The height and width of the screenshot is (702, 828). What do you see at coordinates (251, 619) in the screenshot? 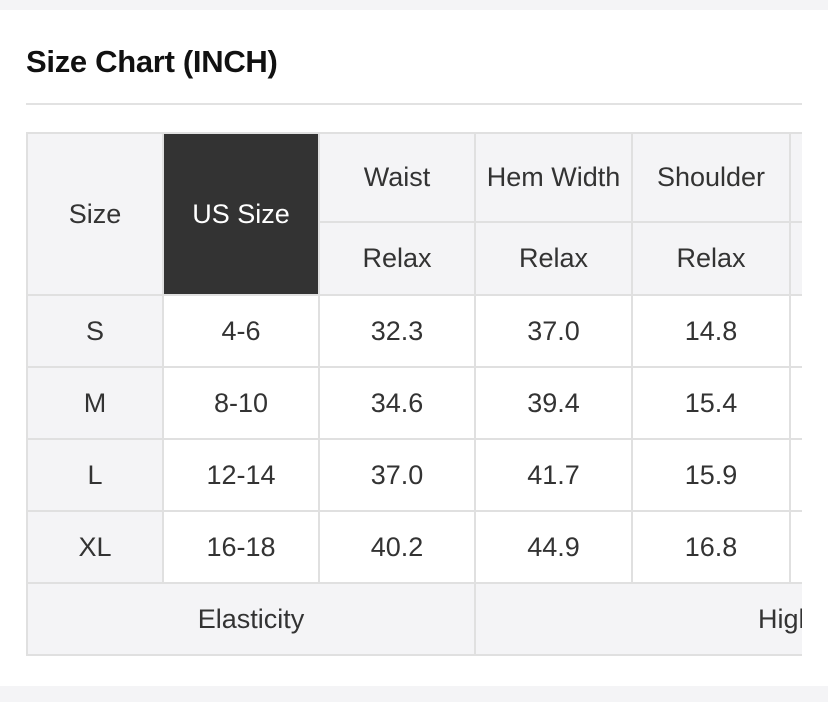
I see `elasticity-label: Elasticity` at bounding box center [251, 619].